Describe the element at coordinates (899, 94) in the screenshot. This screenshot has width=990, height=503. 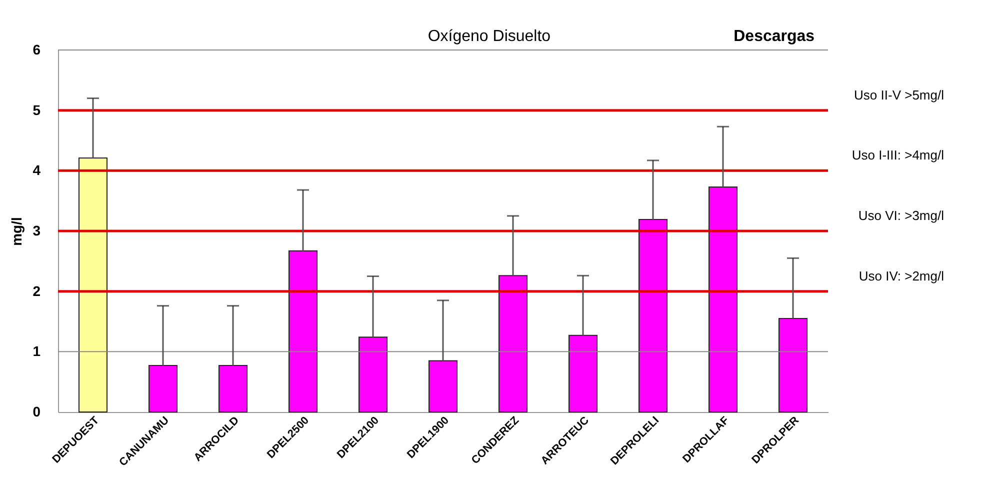
I see `ref-line-label: Uso II-V >5mg/l` at that location.